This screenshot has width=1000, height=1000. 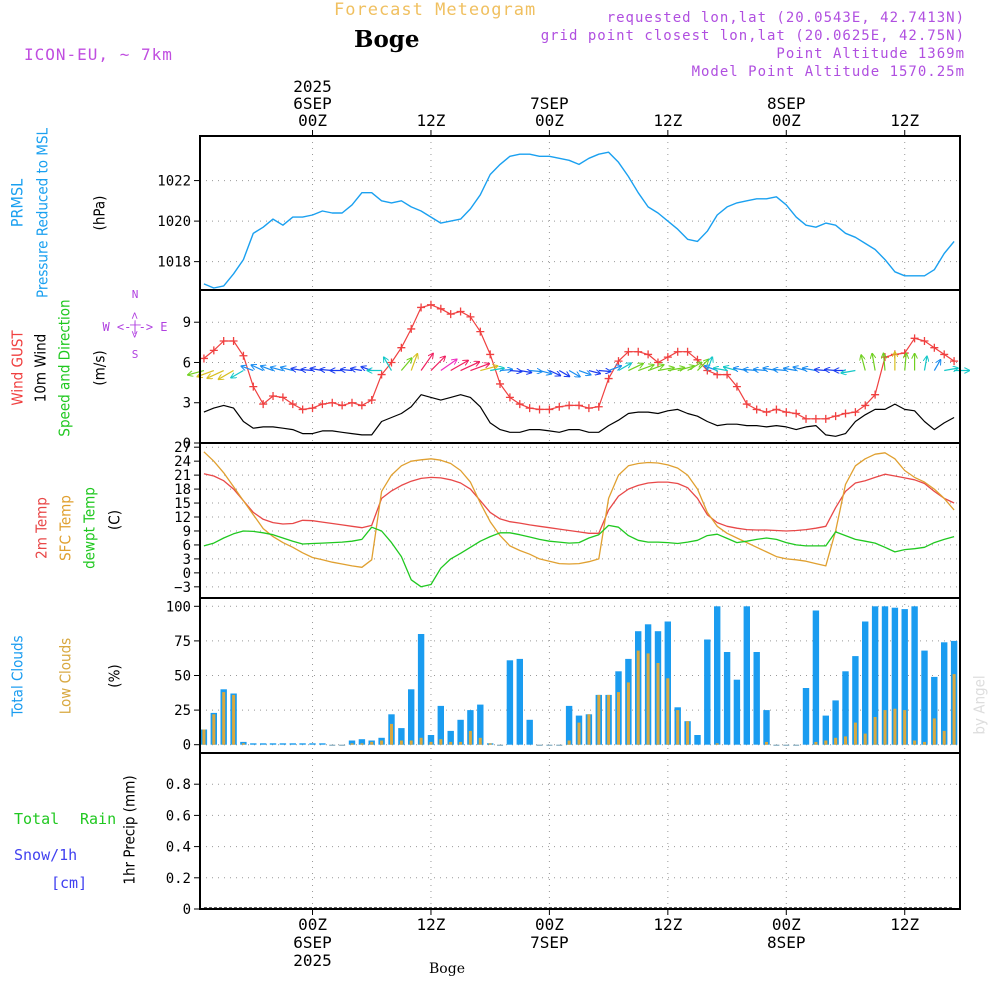 What do you see at coordinates (135, 294) in the screenshot?
I see `compass-n: N` at bounding box center [135, 294].